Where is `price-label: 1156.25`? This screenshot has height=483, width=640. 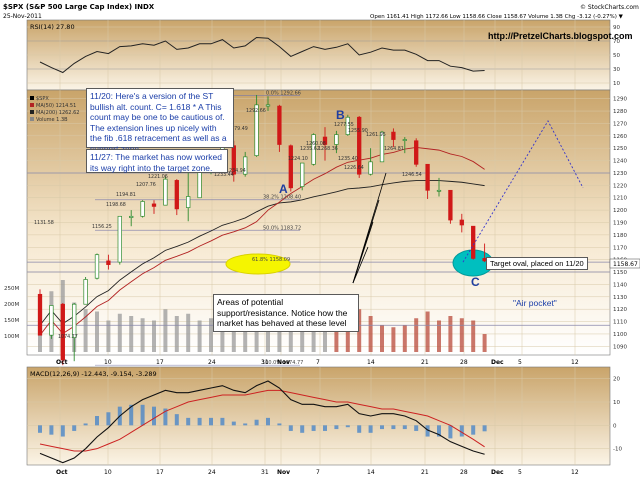
price-label: 1156.25 is located at coordinates (102, 227).